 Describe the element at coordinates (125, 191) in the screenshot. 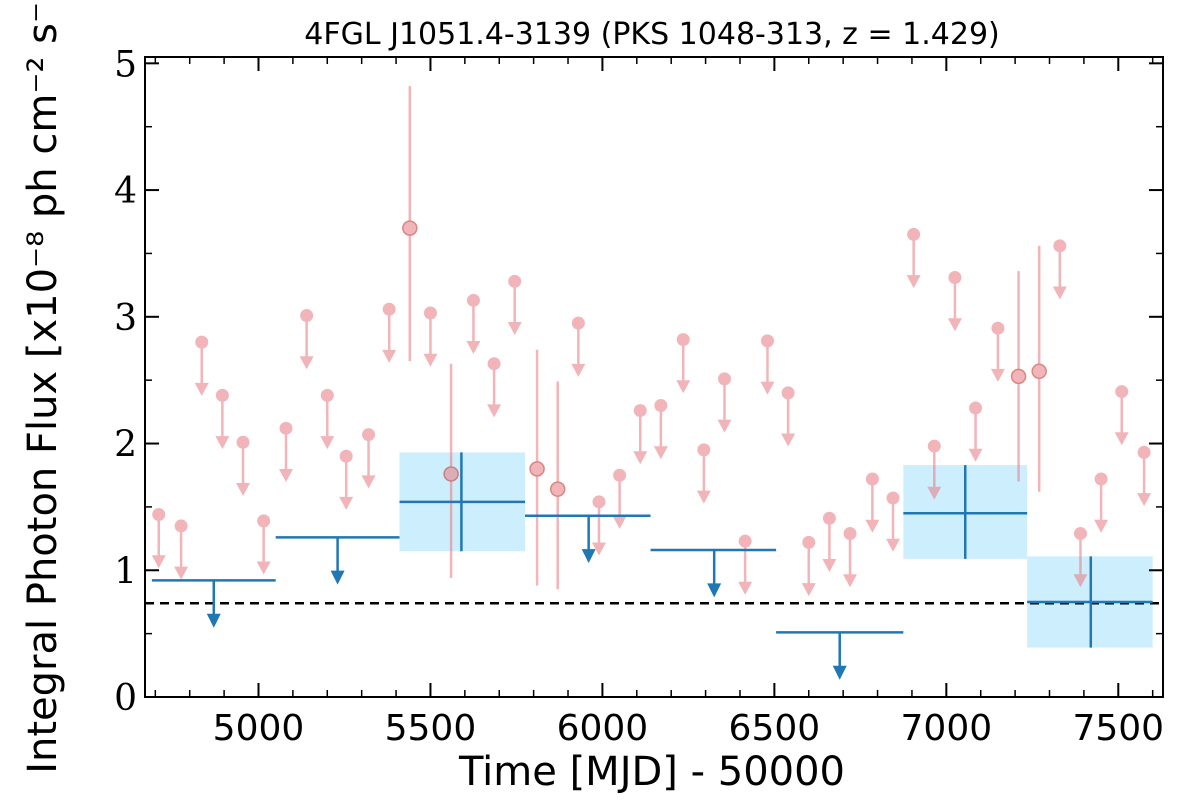

I see `y-tick-label: 4` at that location.